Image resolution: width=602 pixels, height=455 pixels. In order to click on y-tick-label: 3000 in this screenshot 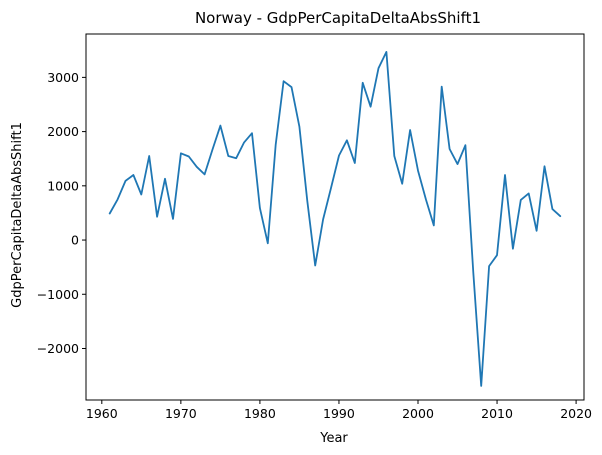, I will do `click(63, 77)`.